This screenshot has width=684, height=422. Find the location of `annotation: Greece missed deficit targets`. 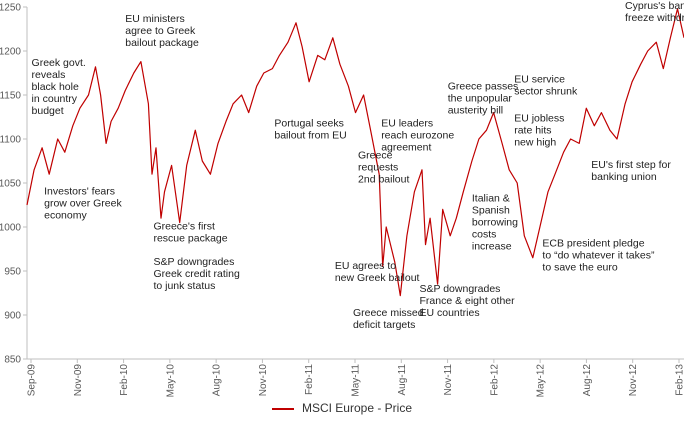

annotation: Greece missed deficit targets is located at coordinates (388, 319).